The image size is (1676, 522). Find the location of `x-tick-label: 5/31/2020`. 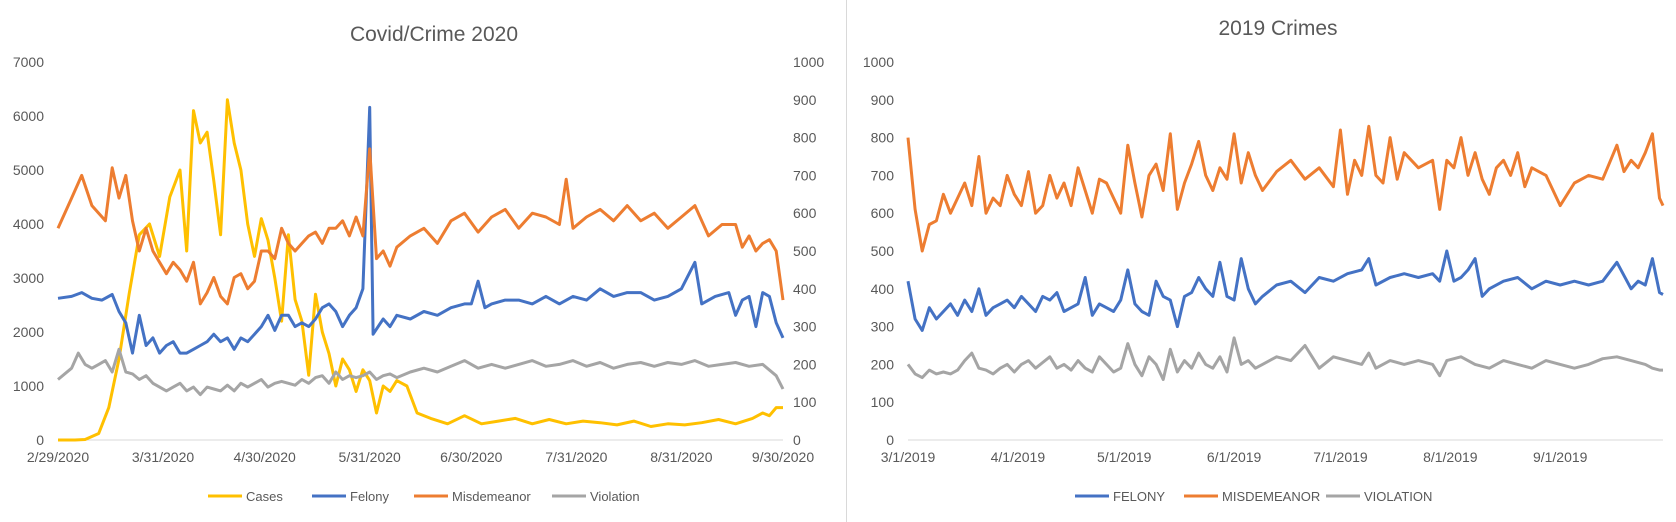

x-tick-label: 5/31/2020 is located at coordinates (370, 457).